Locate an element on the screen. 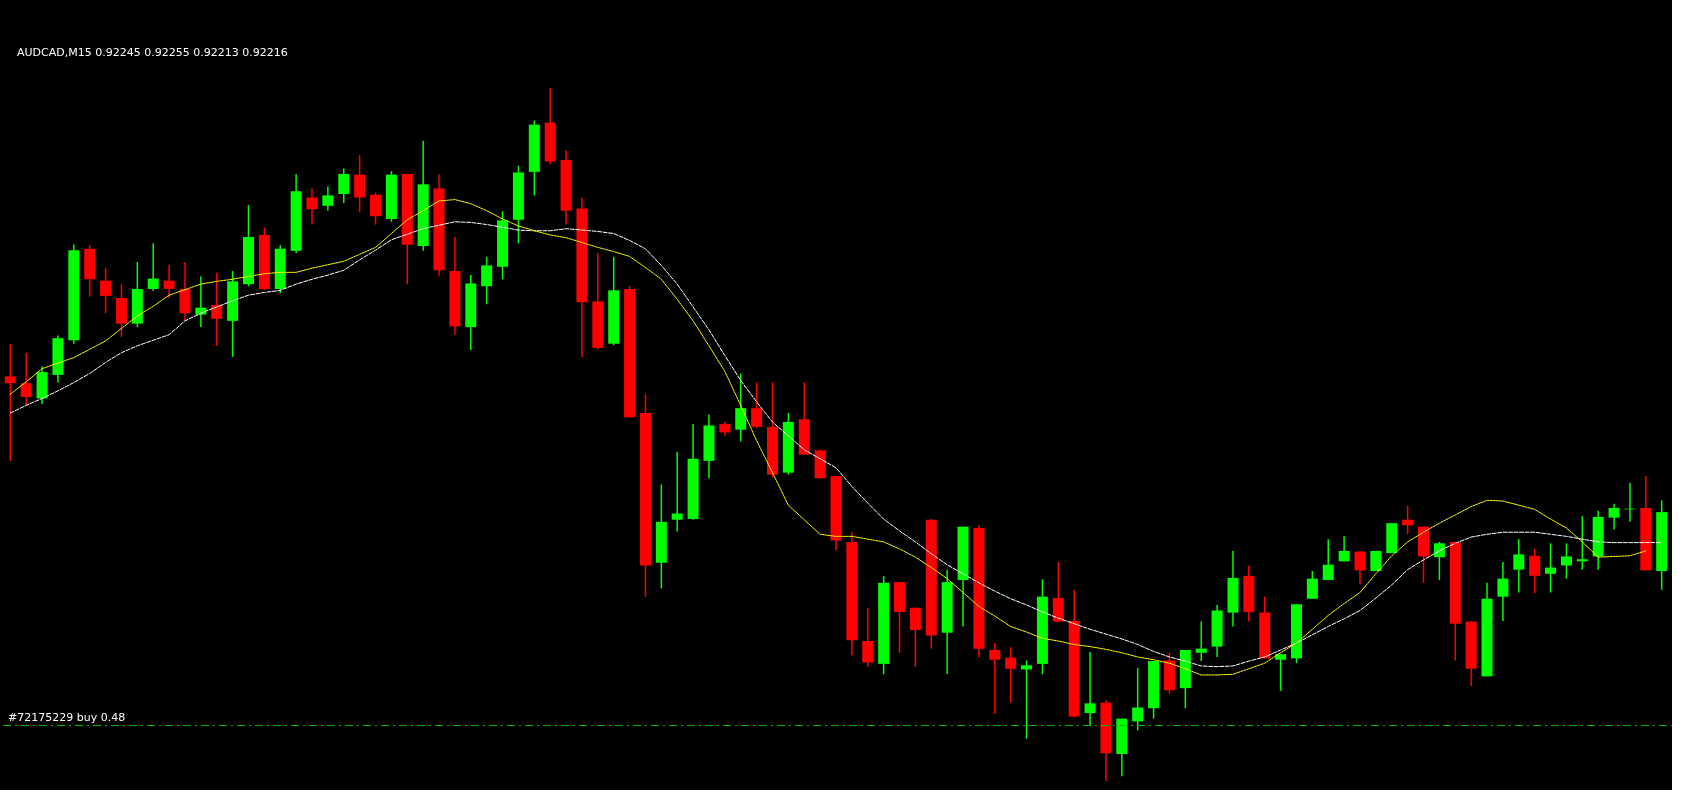  chart-title: AUDCAD,M15 0.92245 0.92255 0.92213 0.92216 is located at coordinates (152, 52).